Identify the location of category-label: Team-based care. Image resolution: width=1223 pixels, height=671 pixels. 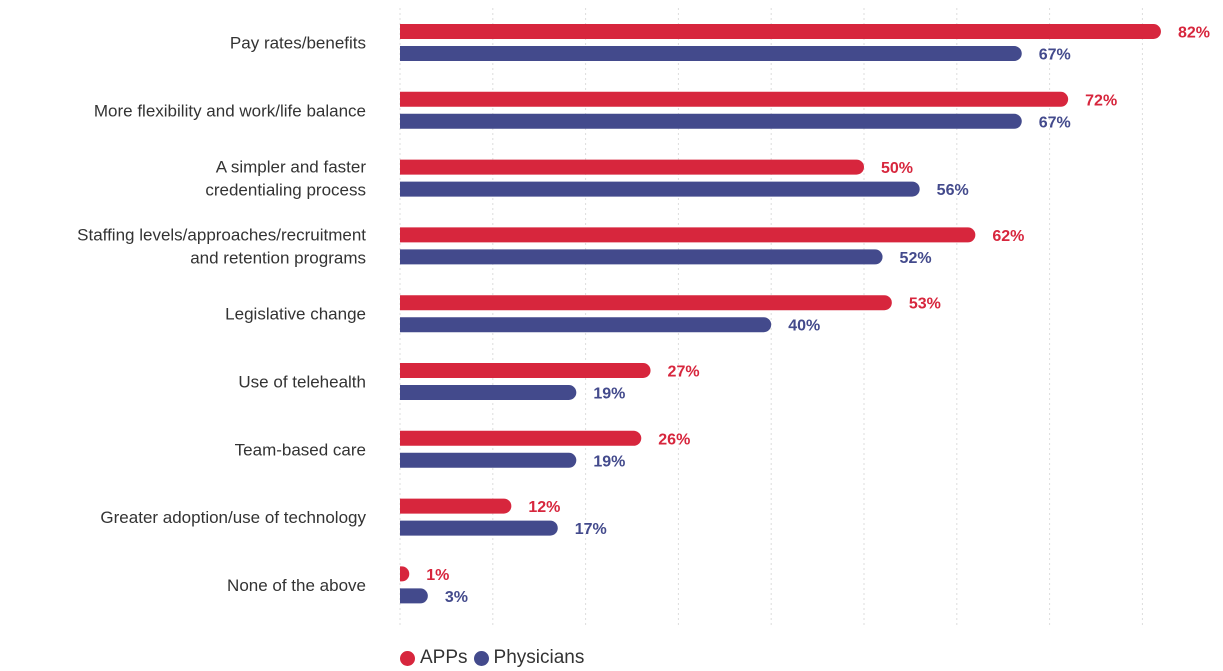
(300, 449).